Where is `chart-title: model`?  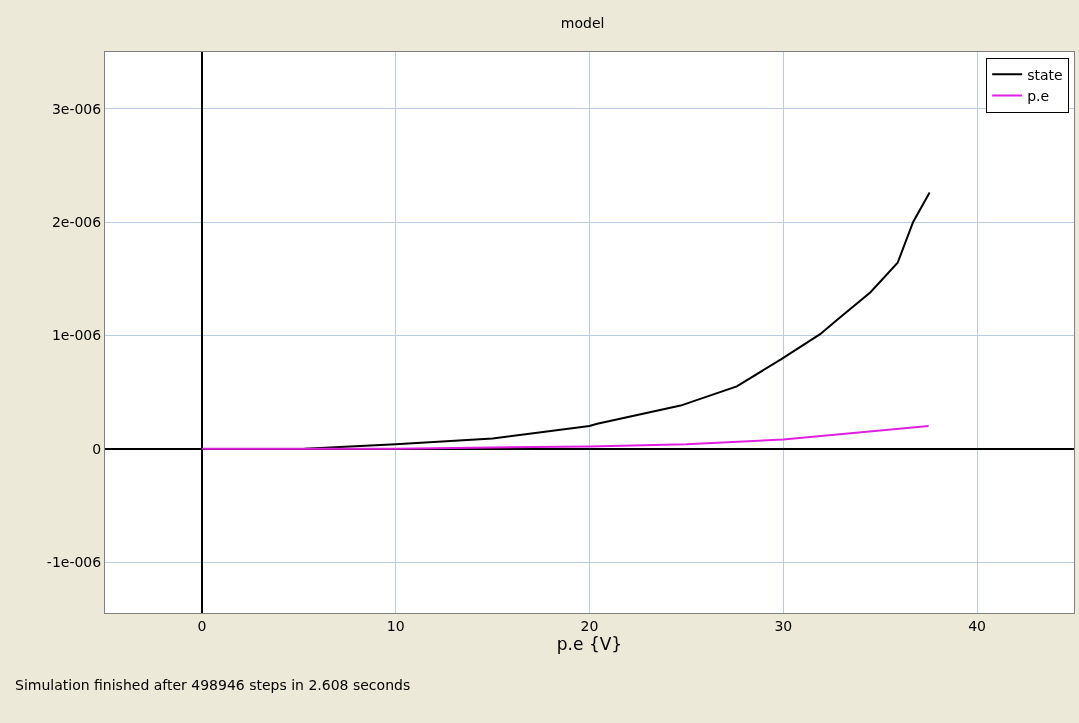
chart-title: model is located at coordinates (582, 22).